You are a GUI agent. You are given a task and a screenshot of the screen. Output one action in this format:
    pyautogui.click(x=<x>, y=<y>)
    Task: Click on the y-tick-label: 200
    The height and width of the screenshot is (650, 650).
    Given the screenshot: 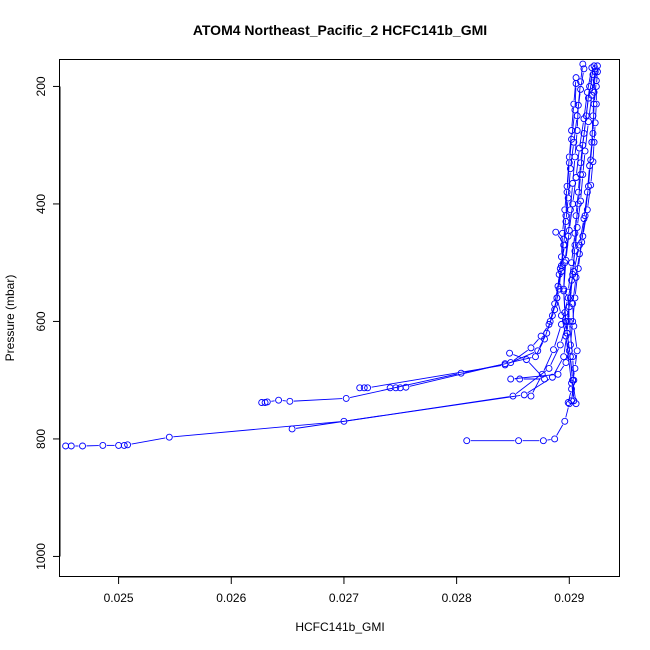 What is the action you would take?
    pyautogui.click(x=41, y=86)
    